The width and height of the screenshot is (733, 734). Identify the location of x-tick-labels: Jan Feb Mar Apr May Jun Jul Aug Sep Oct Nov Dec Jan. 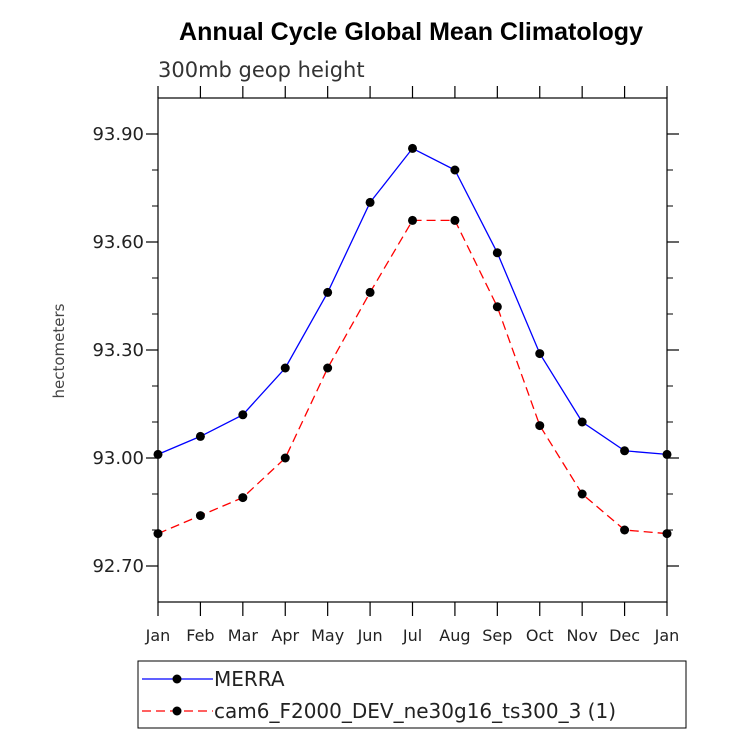
(412, 635).